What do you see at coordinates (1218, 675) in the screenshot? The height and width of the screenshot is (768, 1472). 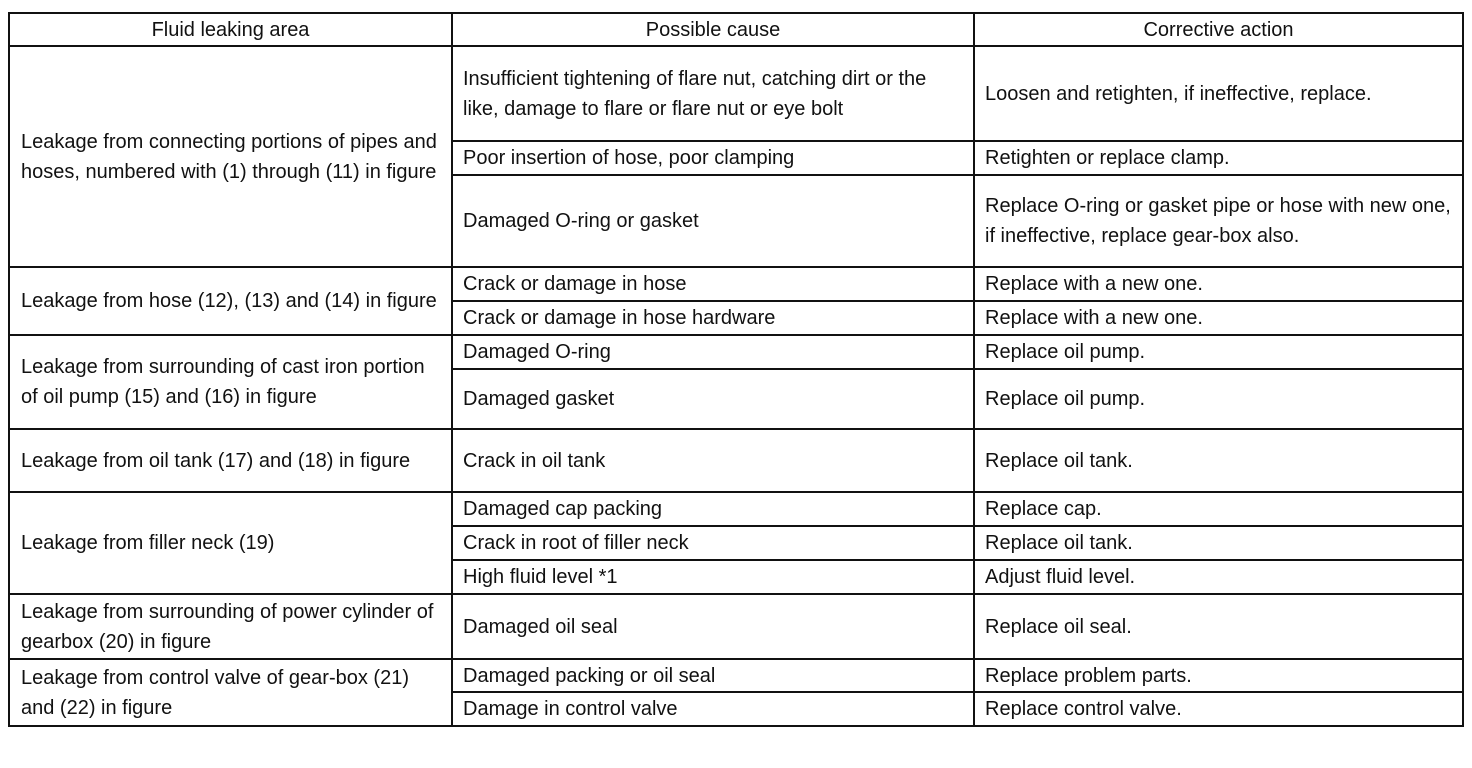 I see `corrective-action: Replace problem parts.` at bounding box center [1218, 675].